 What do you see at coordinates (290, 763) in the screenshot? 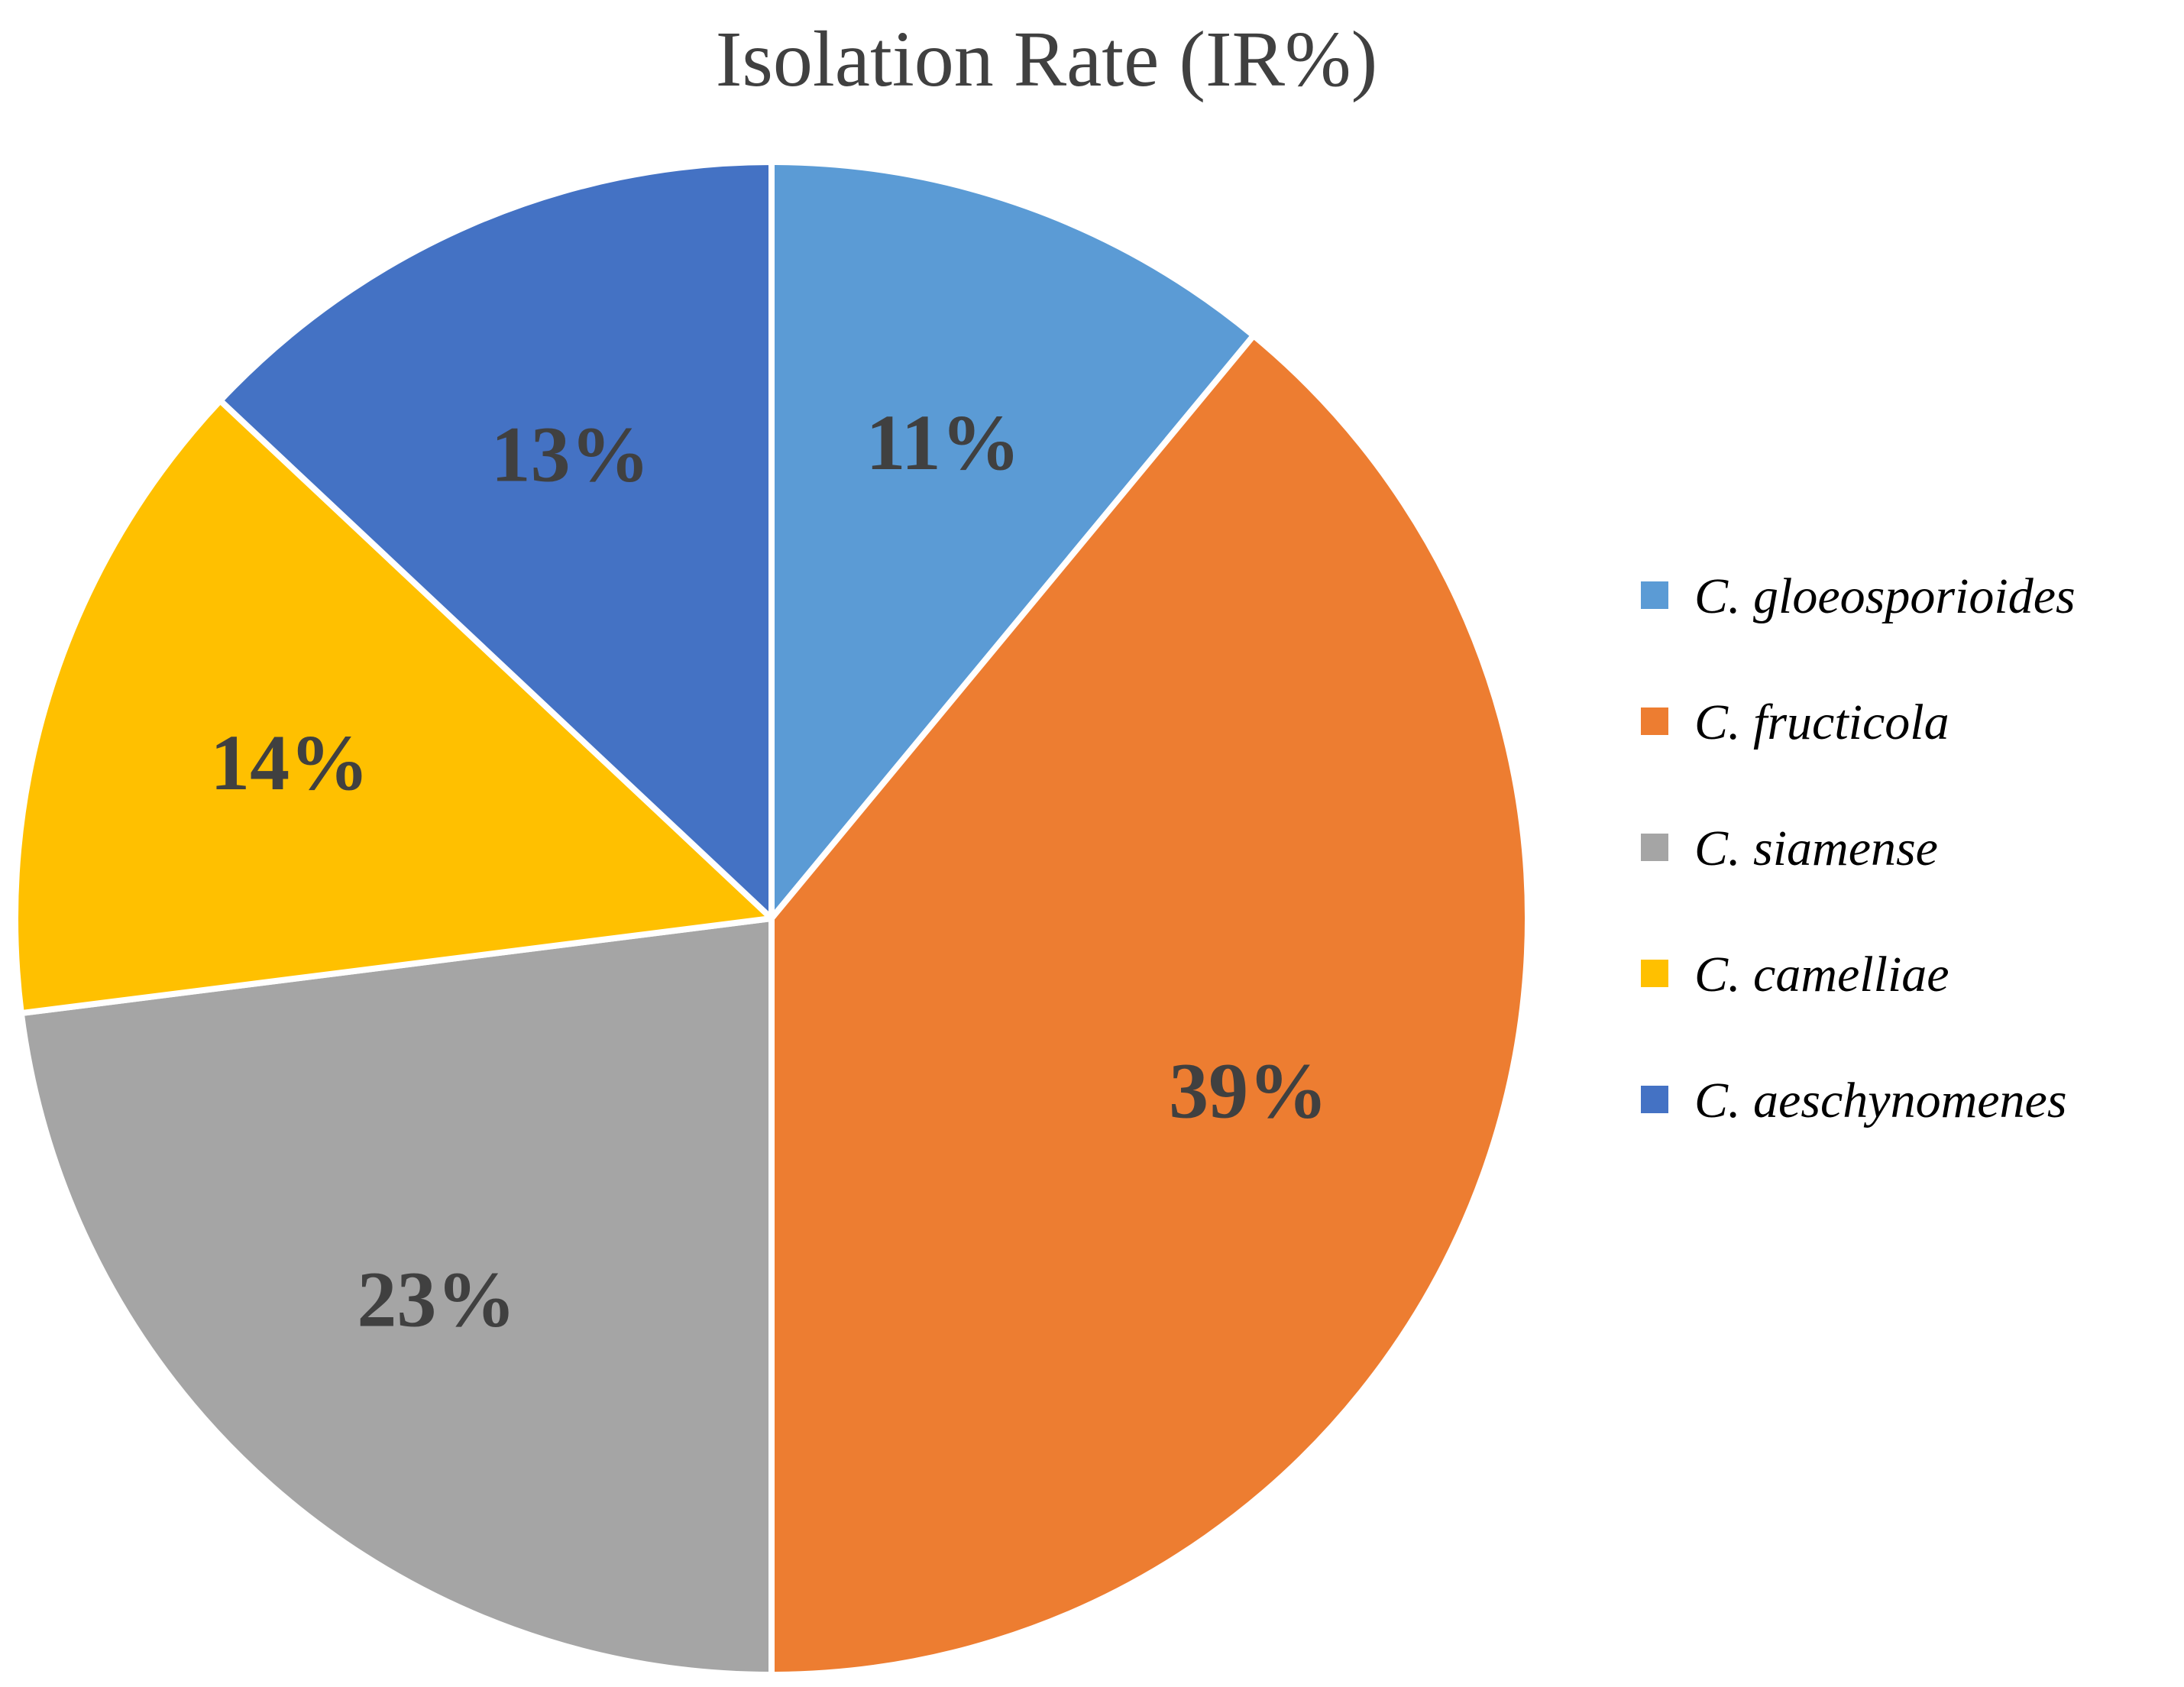
I see `slice-label-c-camelliae: 14%` at bounding box center [290, 763].